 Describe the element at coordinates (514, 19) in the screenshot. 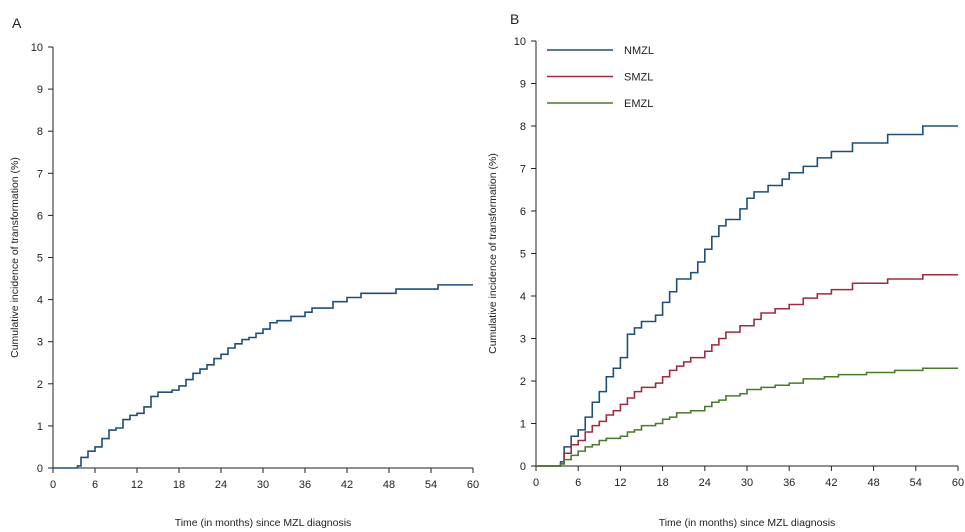

I see `panel-label: B` at that location.